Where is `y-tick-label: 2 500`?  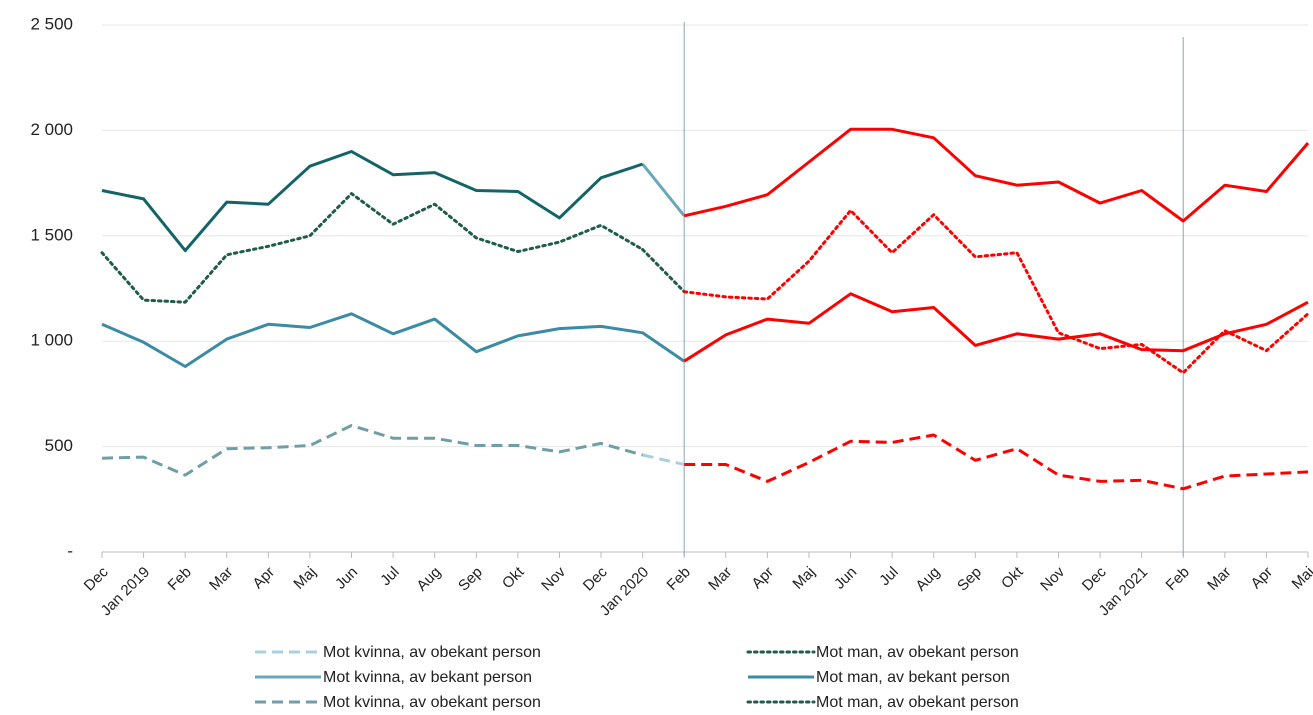 y-tick-label: 2 500 is located at coordinates (51, 23).